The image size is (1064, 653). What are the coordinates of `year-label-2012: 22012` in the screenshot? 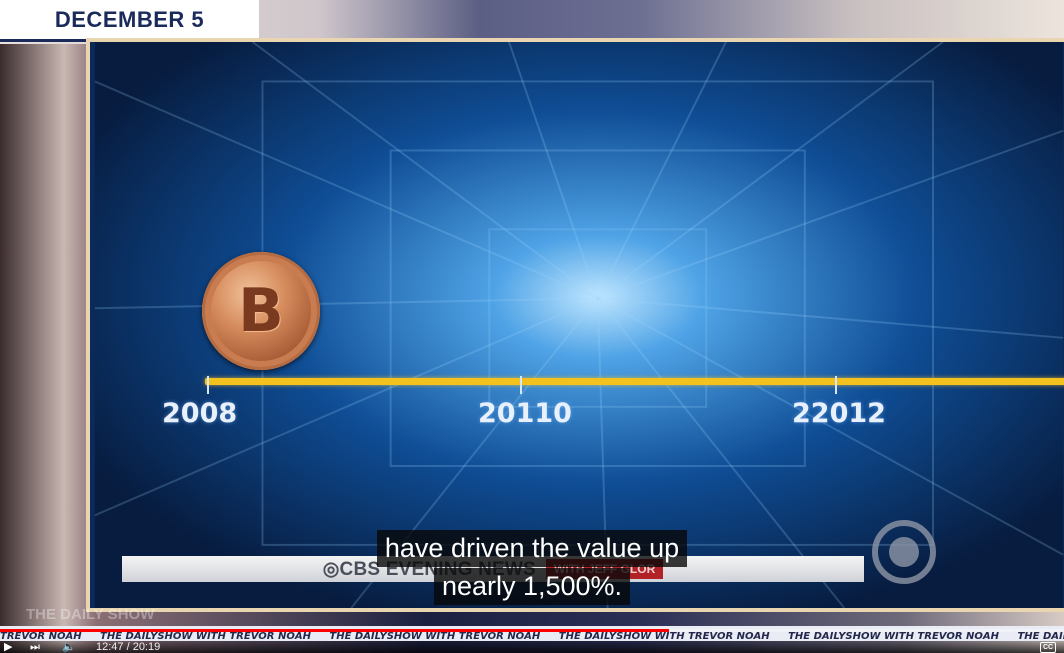 It's located at (839, 413).